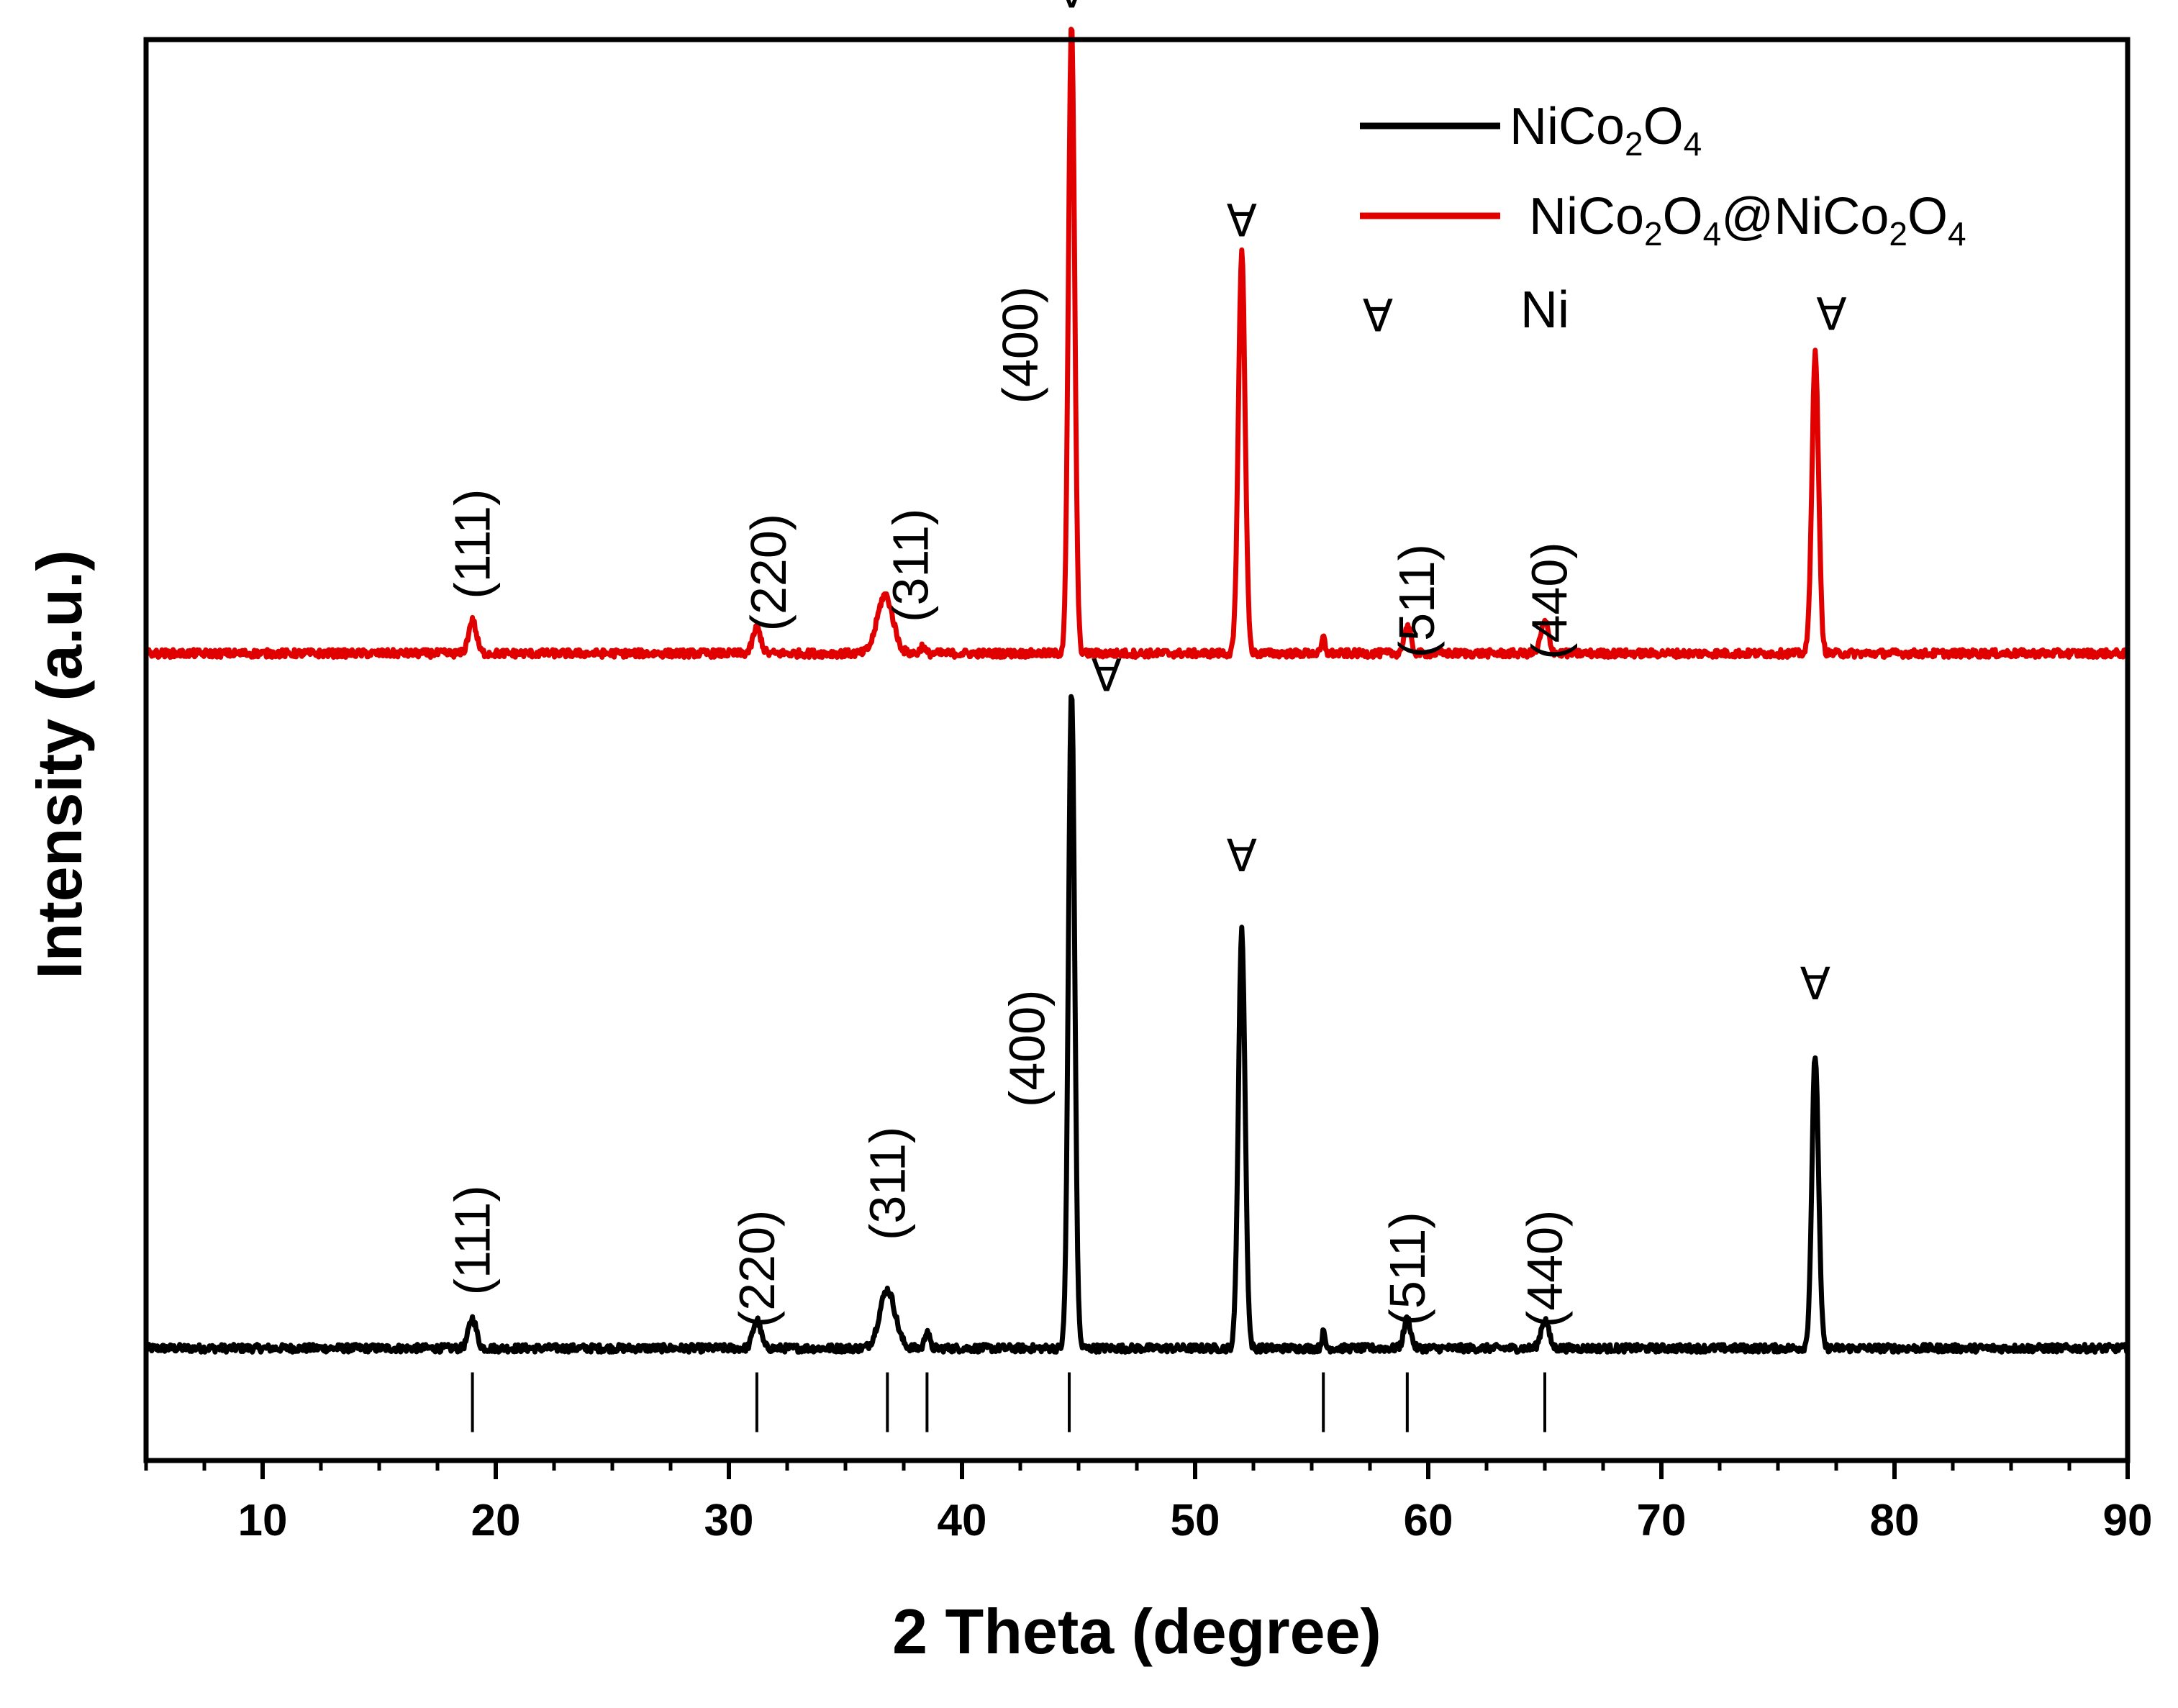 The height and width of the screenshot is (1708, 2178). Describe the element at coordinates (60, 765) in the screenshot. I see `y-axis-title: Intensity (a.u.)` at that location.